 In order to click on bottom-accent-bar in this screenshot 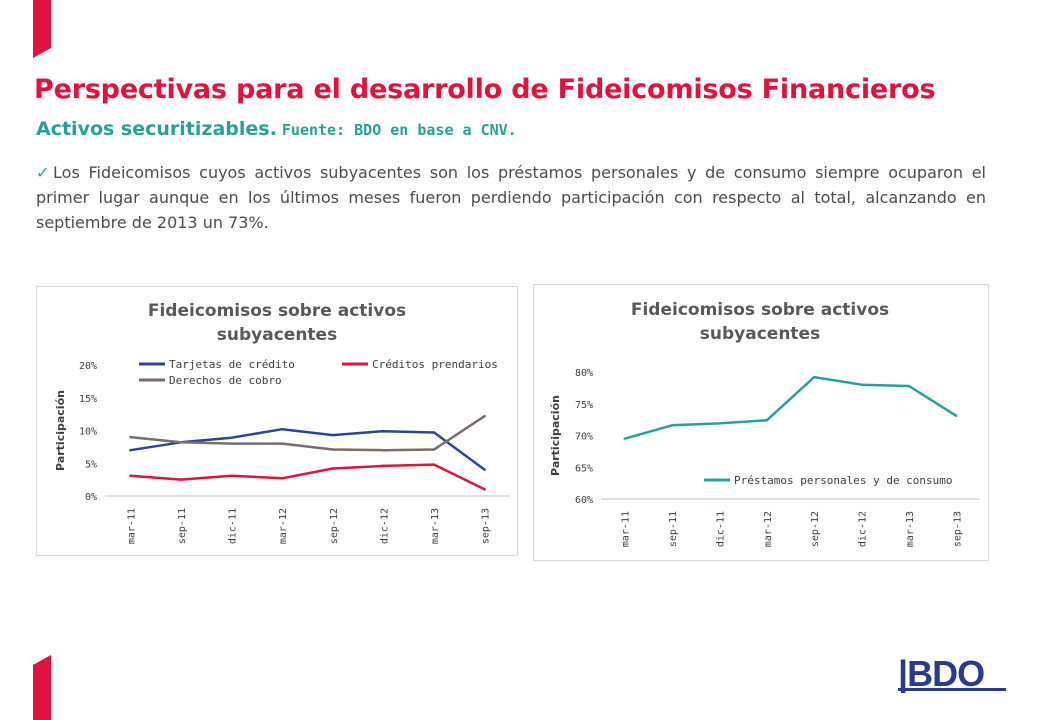, I will do `click(42, 687)`.